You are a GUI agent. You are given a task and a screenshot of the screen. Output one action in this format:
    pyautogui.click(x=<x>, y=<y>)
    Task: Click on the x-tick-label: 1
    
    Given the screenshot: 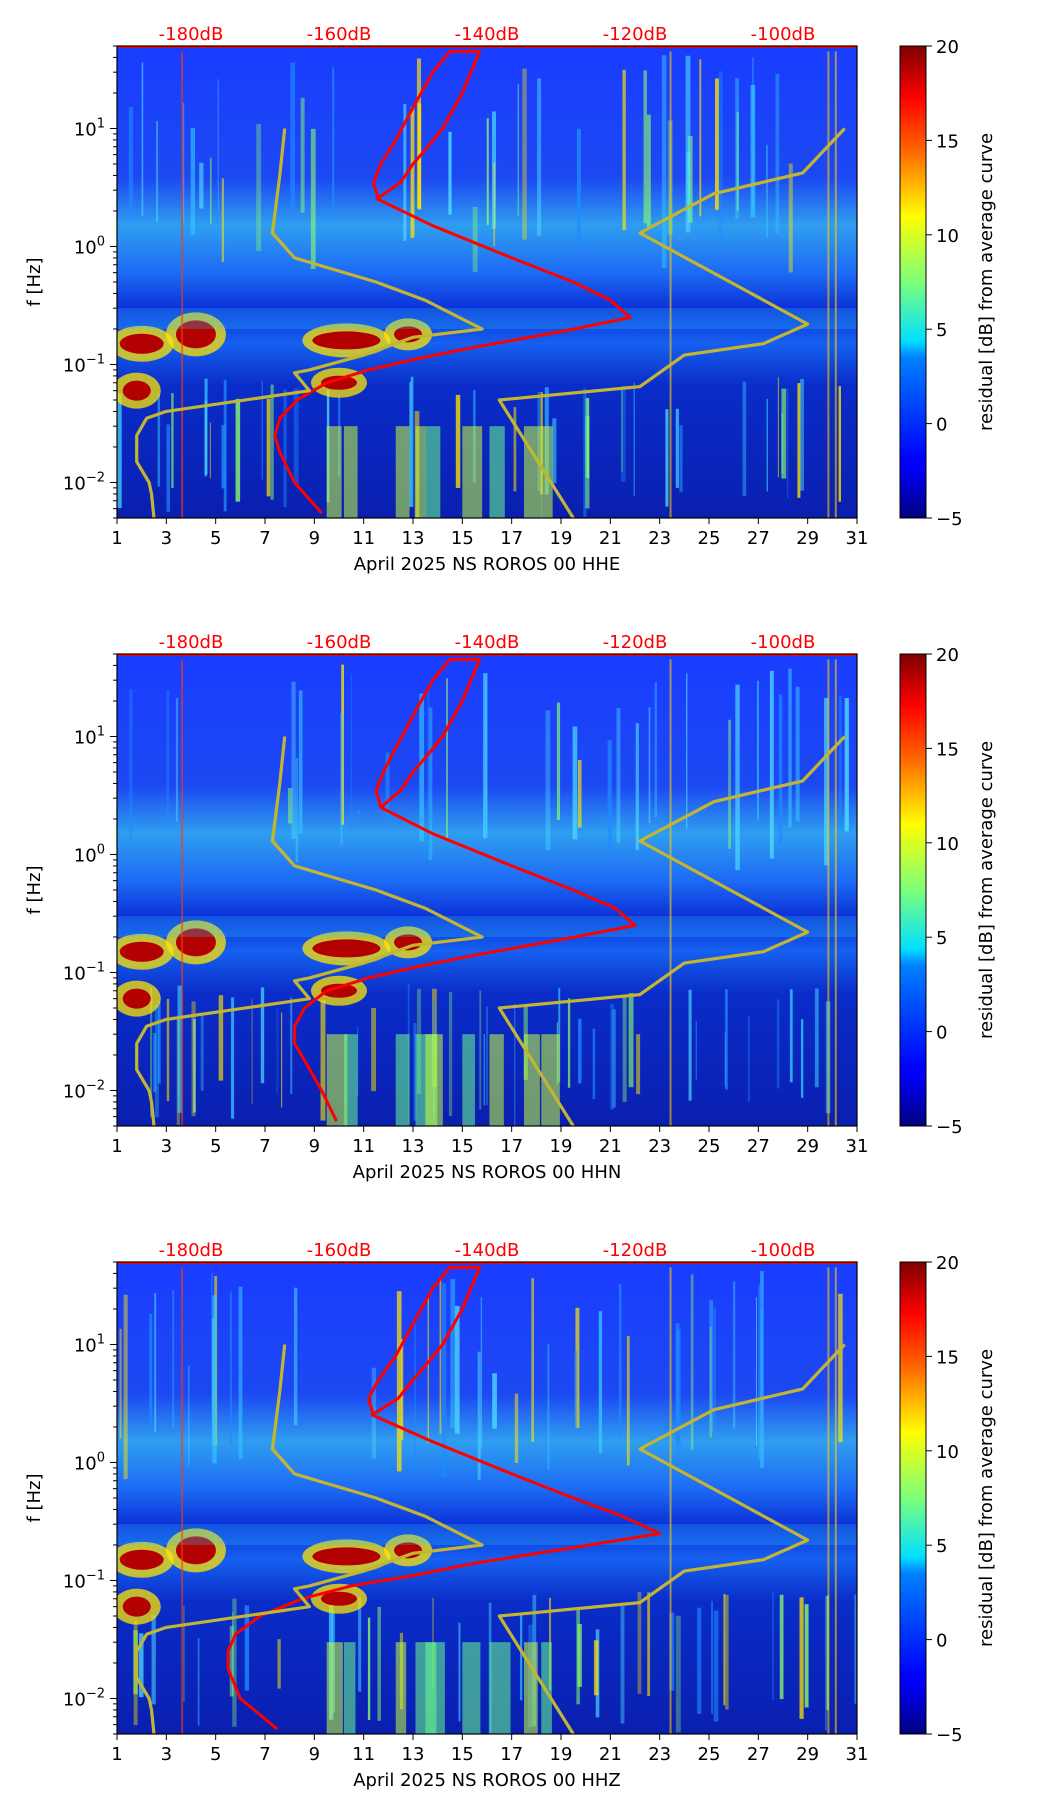 What is the action you would take?
    pyautogui.click(x=116, y=1754)
    